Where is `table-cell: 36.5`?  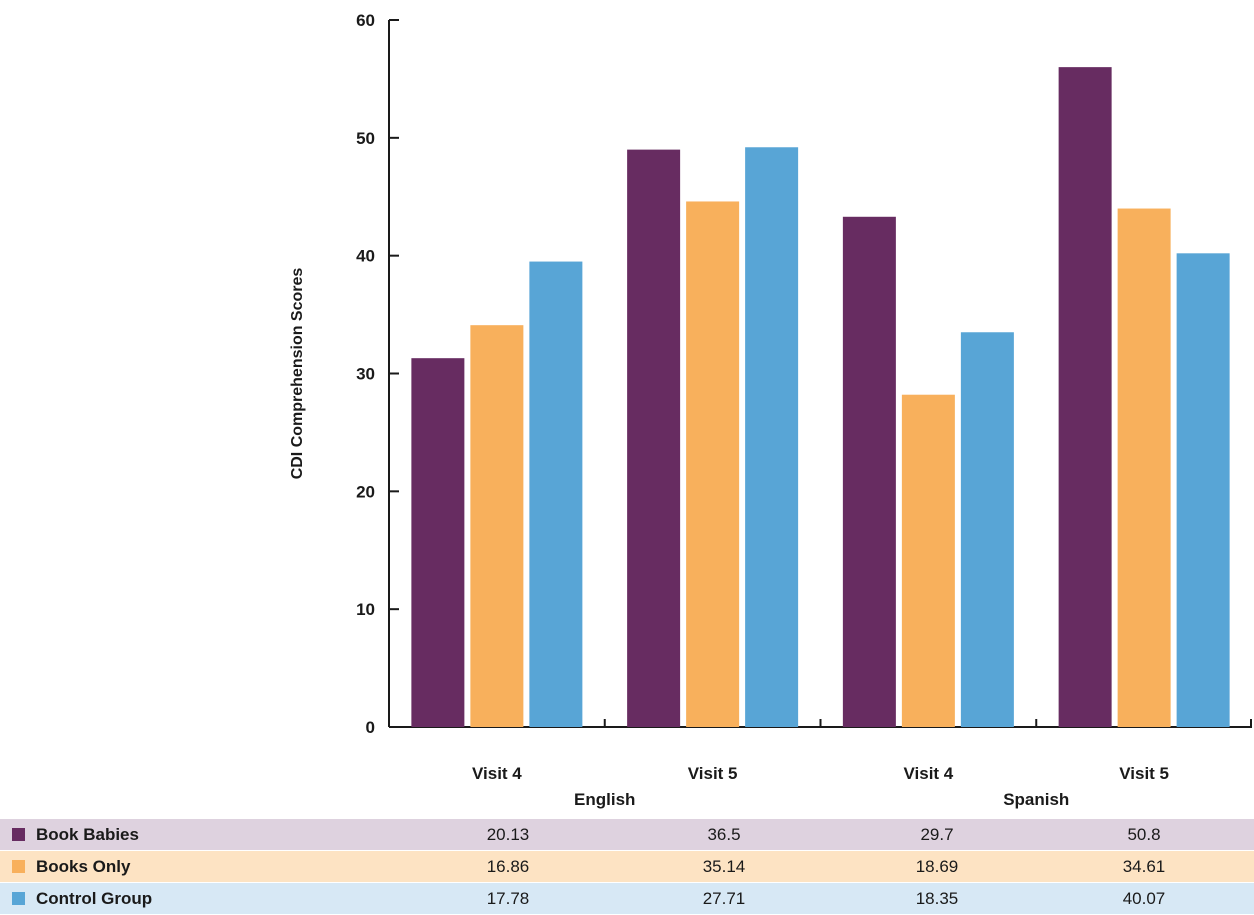
table-cell: 36.5 is located at coordinates (724, 834).